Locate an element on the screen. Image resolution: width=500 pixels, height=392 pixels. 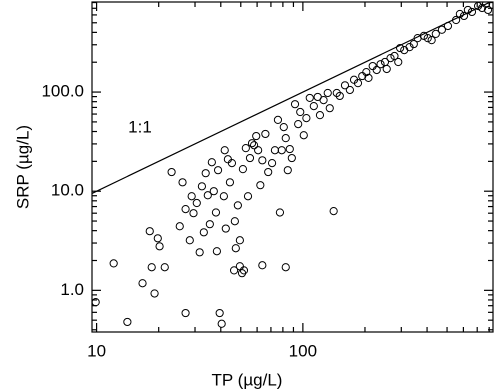
y-tick-label: 100.0 is located at coordinates (62, 91).